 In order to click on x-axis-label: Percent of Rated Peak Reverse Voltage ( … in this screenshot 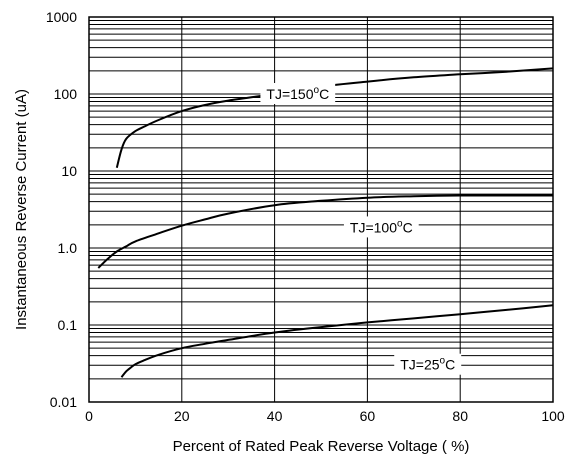, I will do `click(321, 446)`.